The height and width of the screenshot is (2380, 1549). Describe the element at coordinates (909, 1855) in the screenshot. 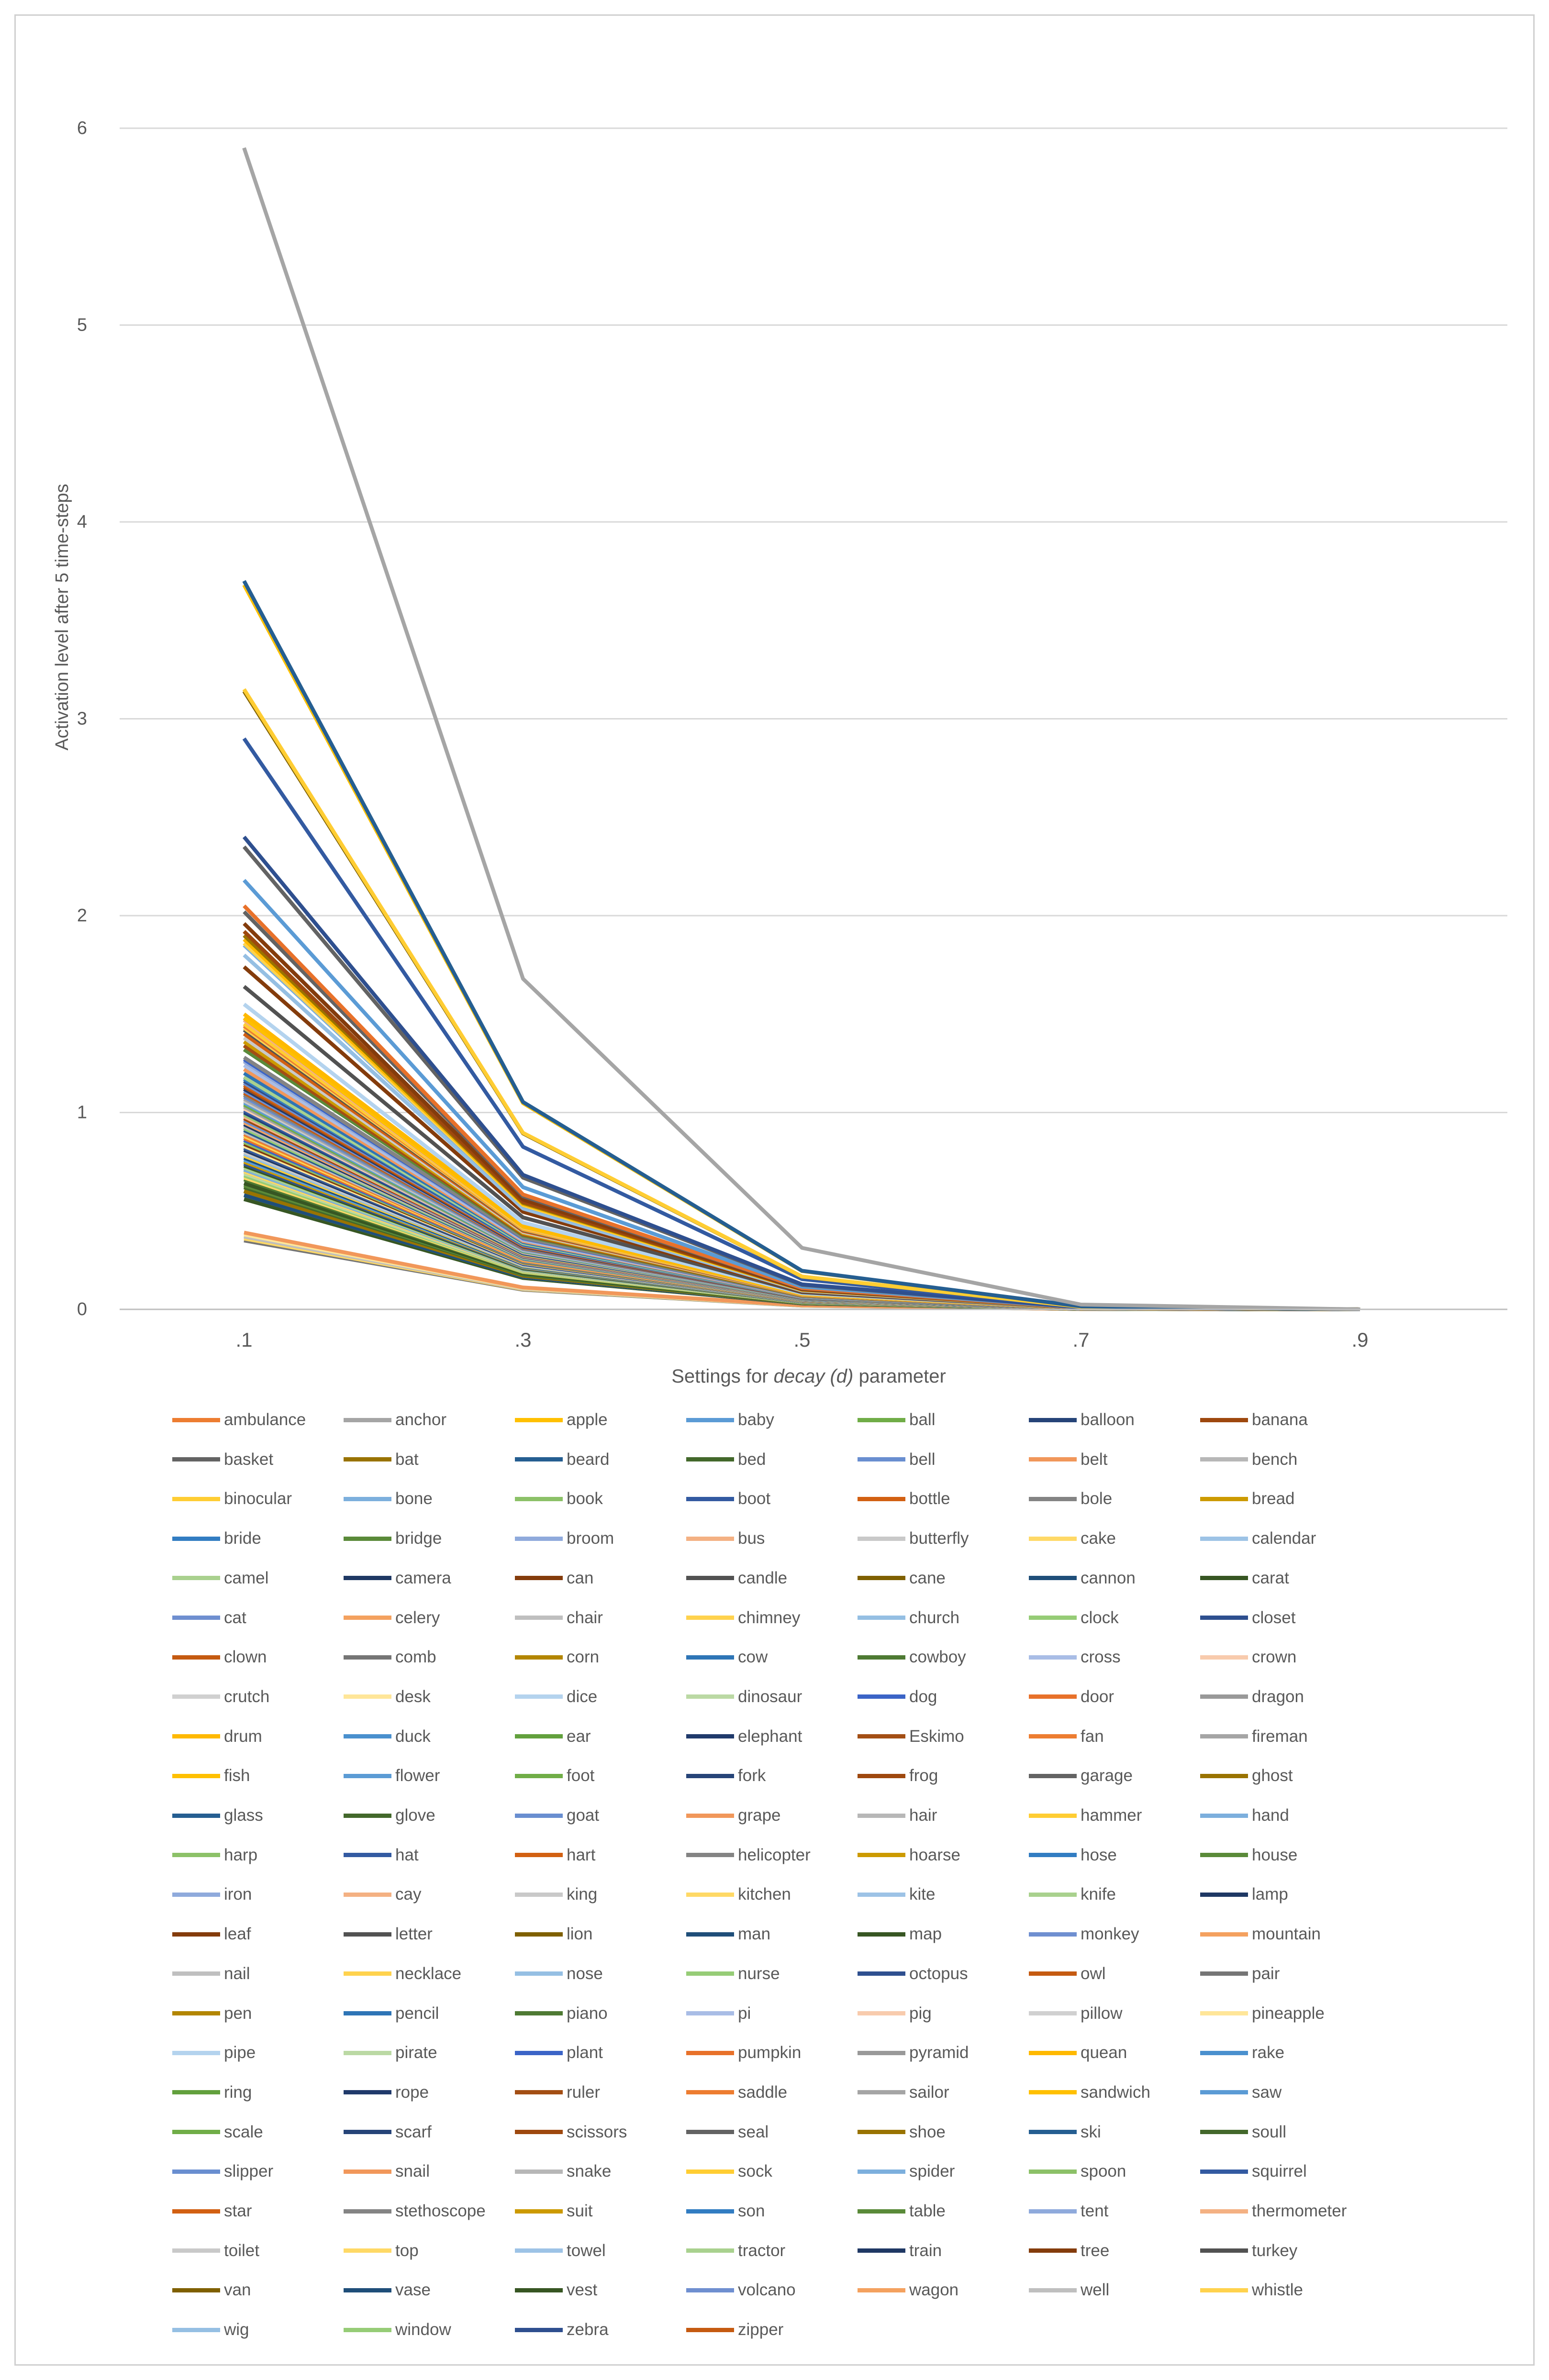

I see `legend-item: hoarse` at that location.